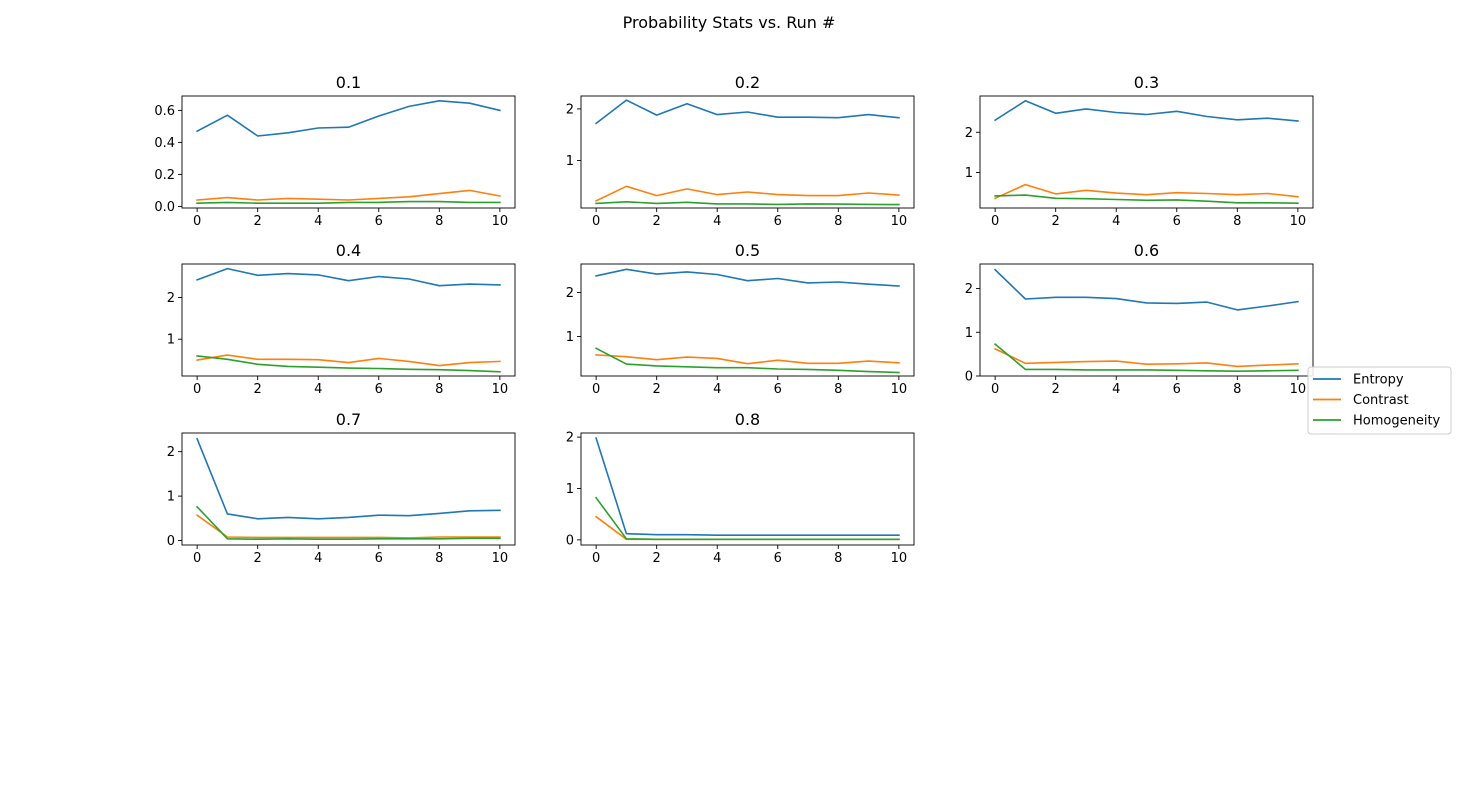 The height and width of the screenshot is (801, 1458). What do you see at coordinates (1146, 250) in the screenshot?
I see `subplot-title: 0.6` at bounding box center [1146, 250].